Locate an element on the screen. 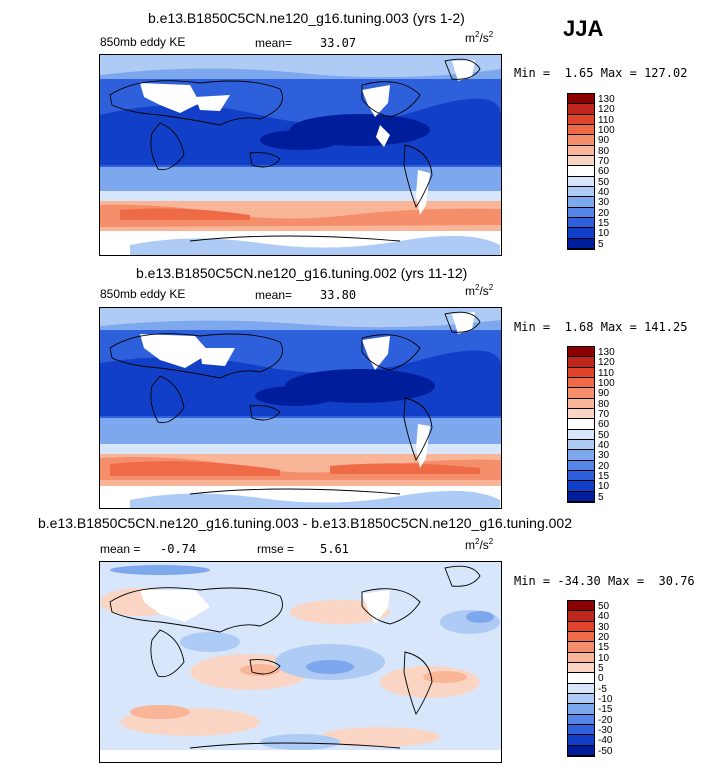 This screenshot has width=725, height=772. colorbar-tick-label: -30 is located at coordinates (605, 730).